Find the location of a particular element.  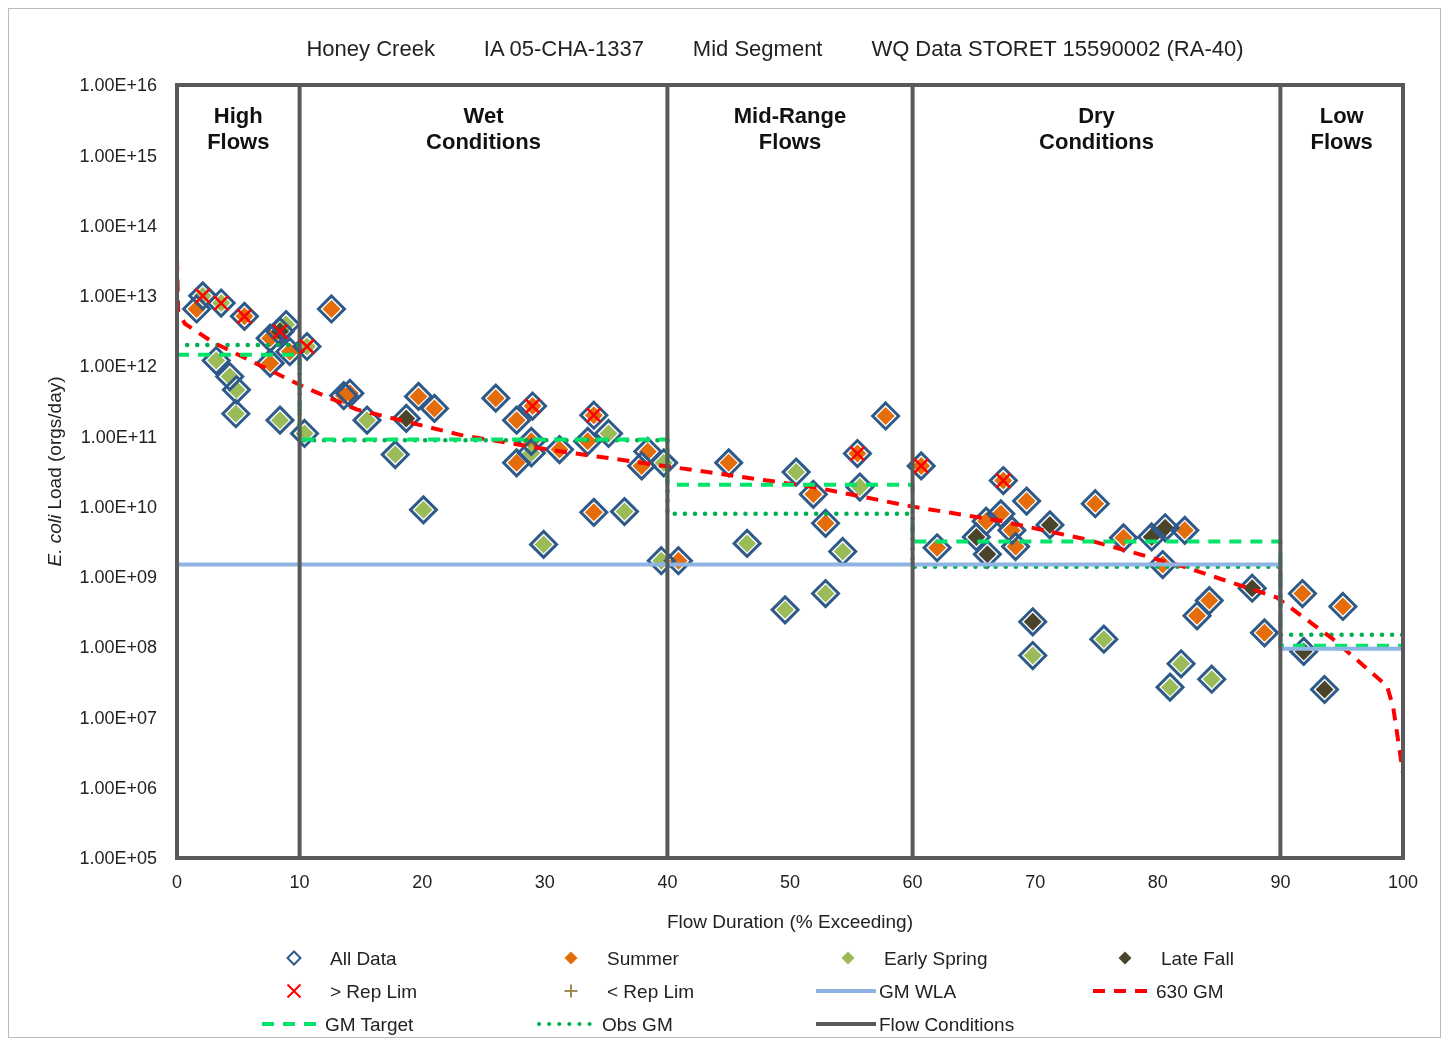

annotation: Low Flows is located at coordinates (1341, 129).